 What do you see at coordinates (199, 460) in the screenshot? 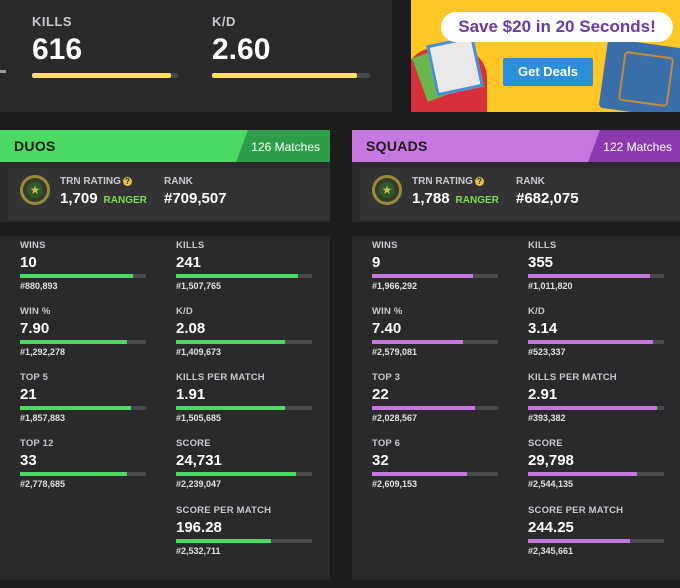
I see `stat-value: 24,731` at bounding box center [199, 460].